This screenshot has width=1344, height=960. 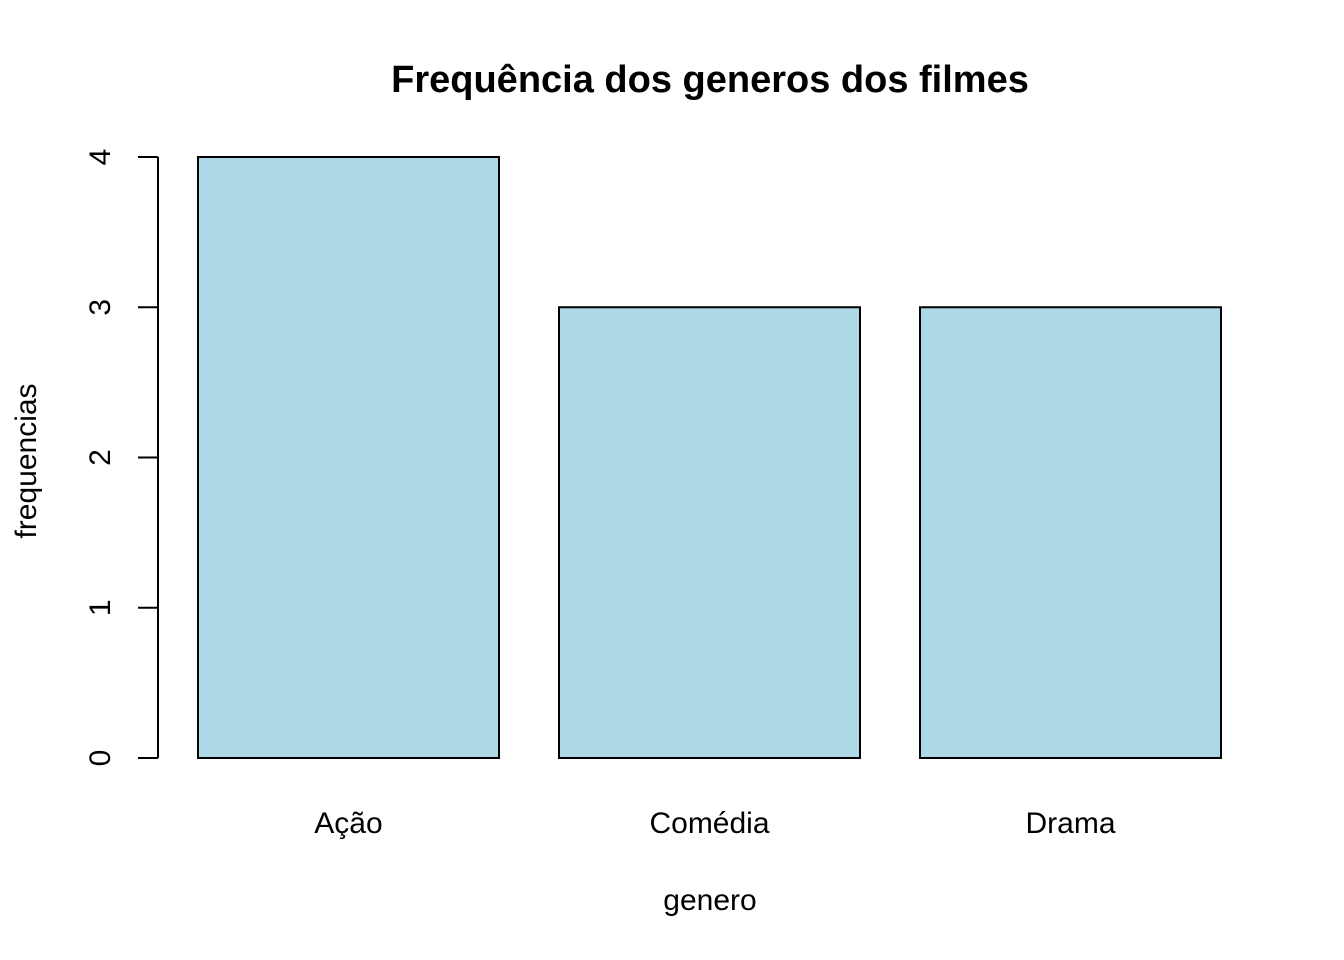 I want to click on y-tick-label-2: 2, so click(x=100, y=457).